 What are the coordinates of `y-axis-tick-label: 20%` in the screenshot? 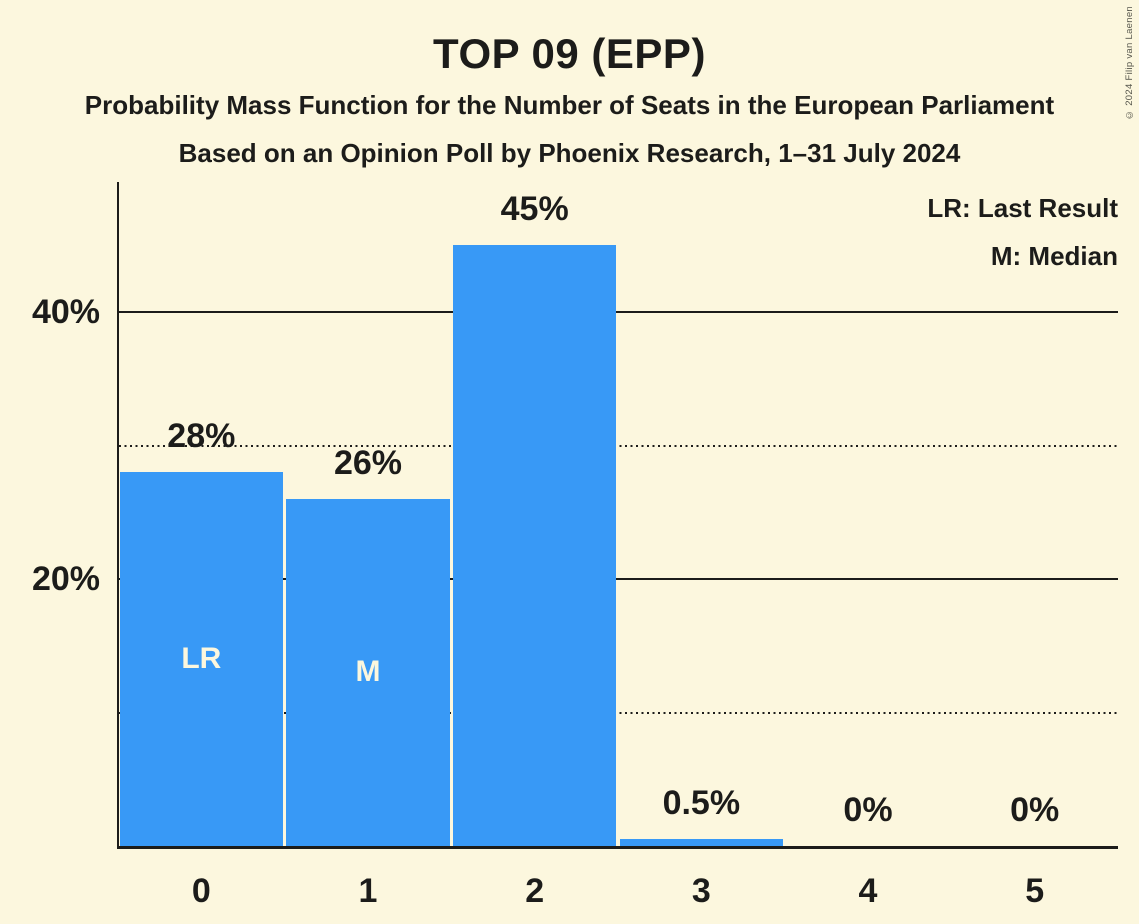 It's located at (65, 579).